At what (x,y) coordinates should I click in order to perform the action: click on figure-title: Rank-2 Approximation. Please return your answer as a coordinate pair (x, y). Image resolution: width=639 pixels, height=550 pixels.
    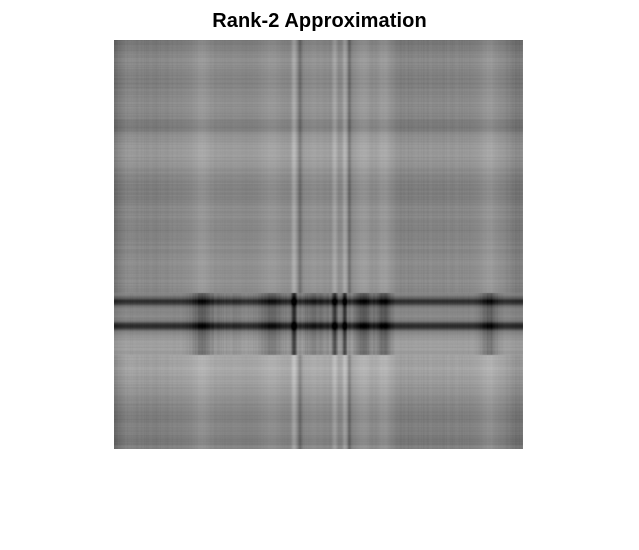
    Looking at the image, I should click on (319, 21).